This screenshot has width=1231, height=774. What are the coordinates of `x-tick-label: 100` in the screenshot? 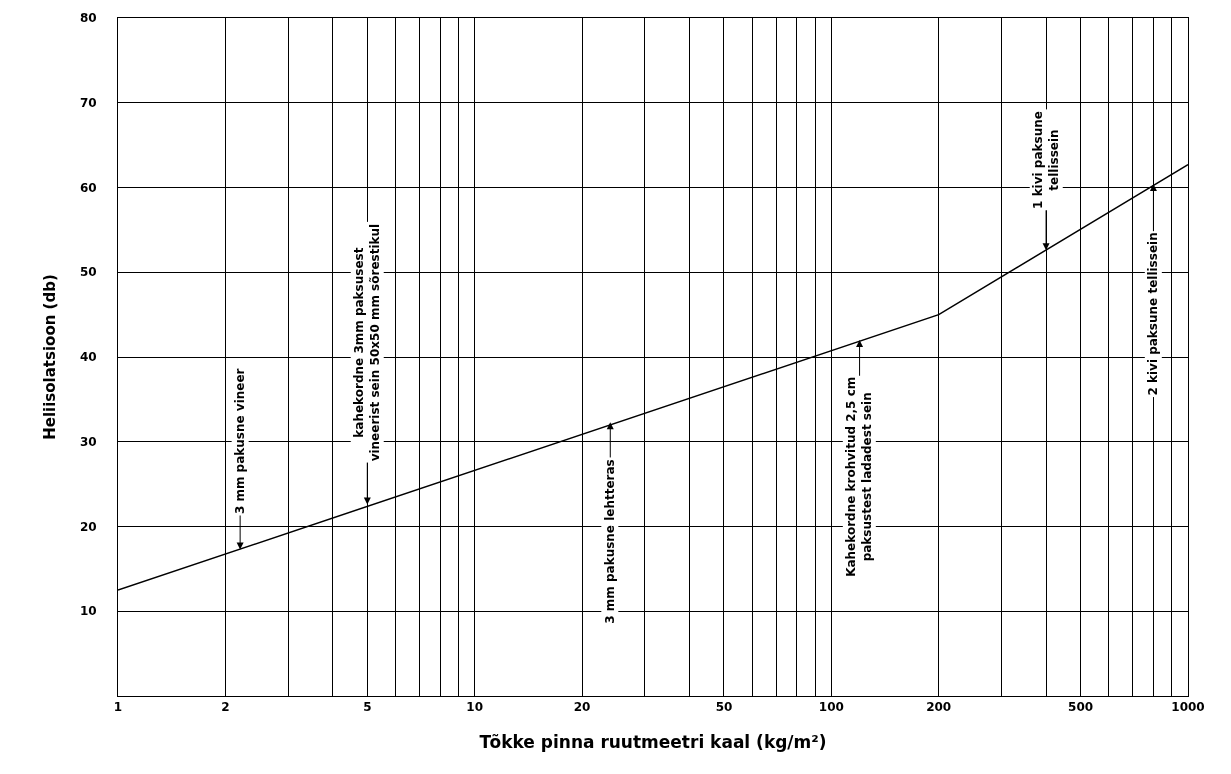 It's located at (831, 707).